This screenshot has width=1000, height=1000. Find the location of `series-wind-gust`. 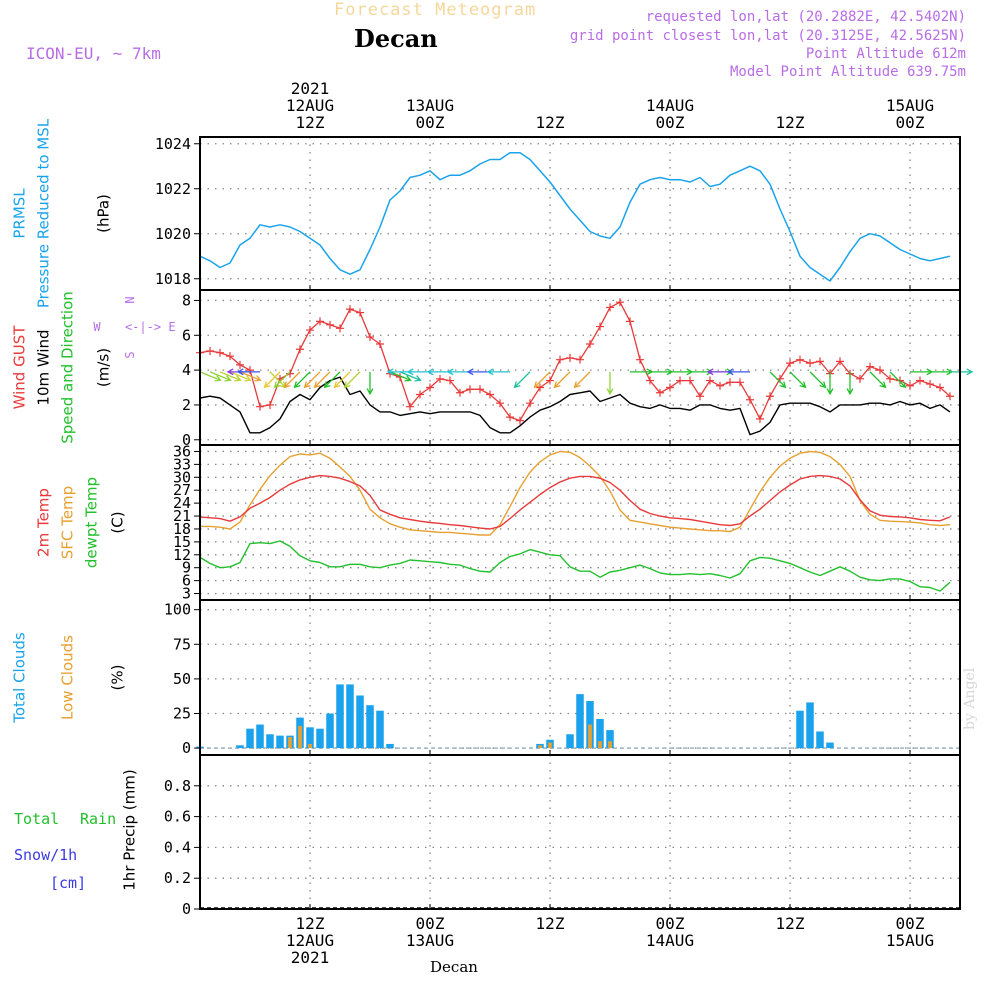

series-wind-gust is located at coordinates (575, 361).